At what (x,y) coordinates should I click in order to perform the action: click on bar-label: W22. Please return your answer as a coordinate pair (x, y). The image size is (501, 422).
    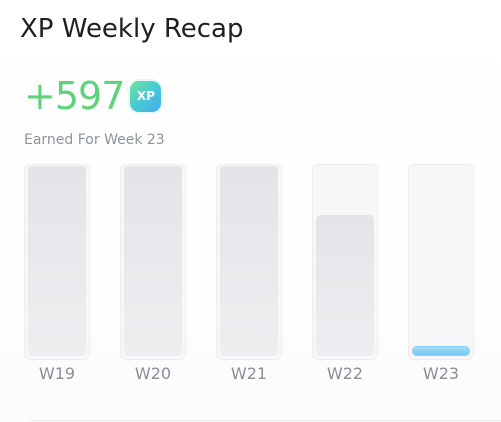
    Looking at the image, I should click on (345, 373).